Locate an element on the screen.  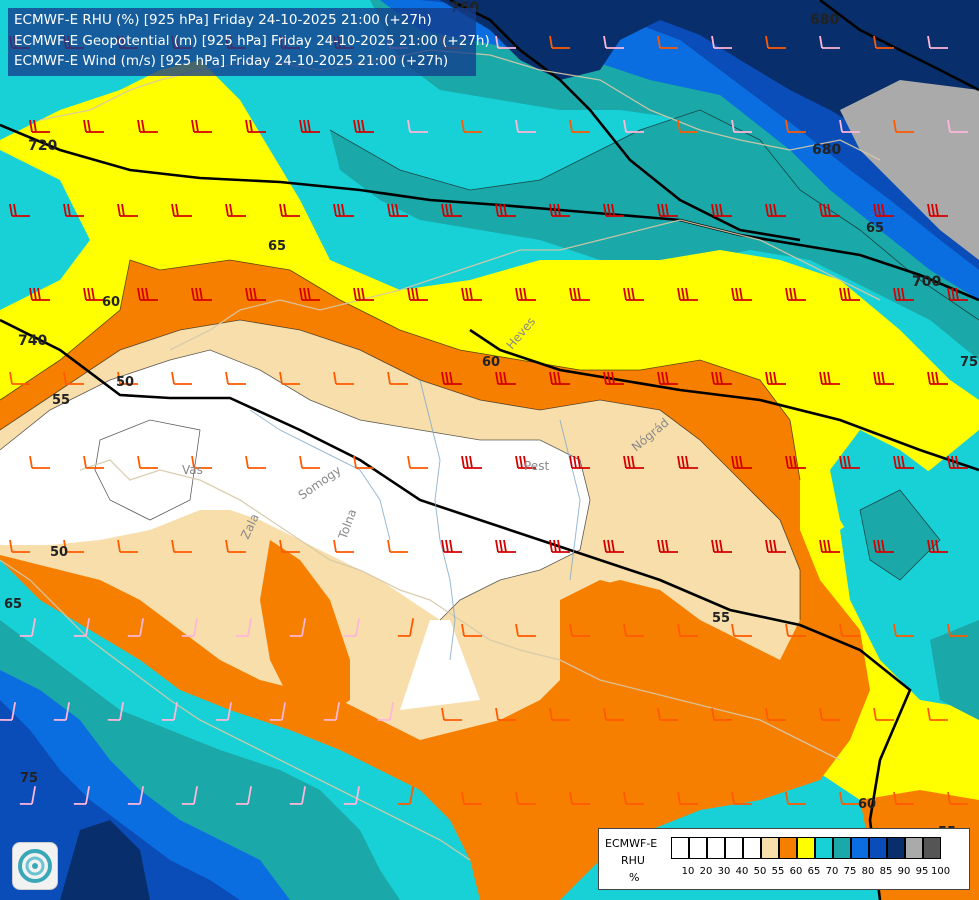
rhu-label: 60 is located at coordinates (111, 302).